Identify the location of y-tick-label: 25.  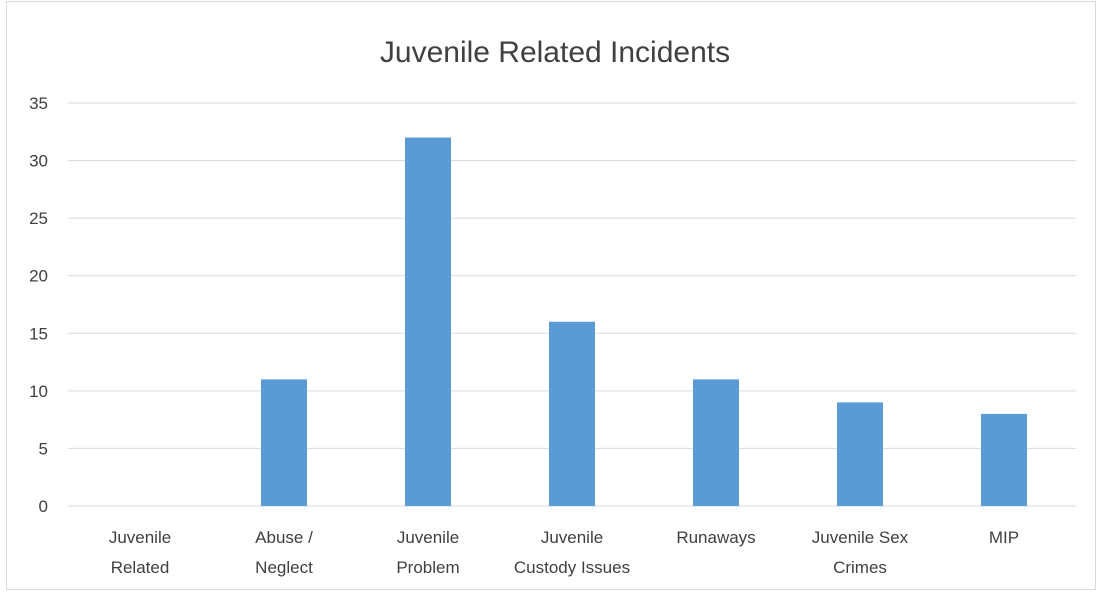
(38, 218).